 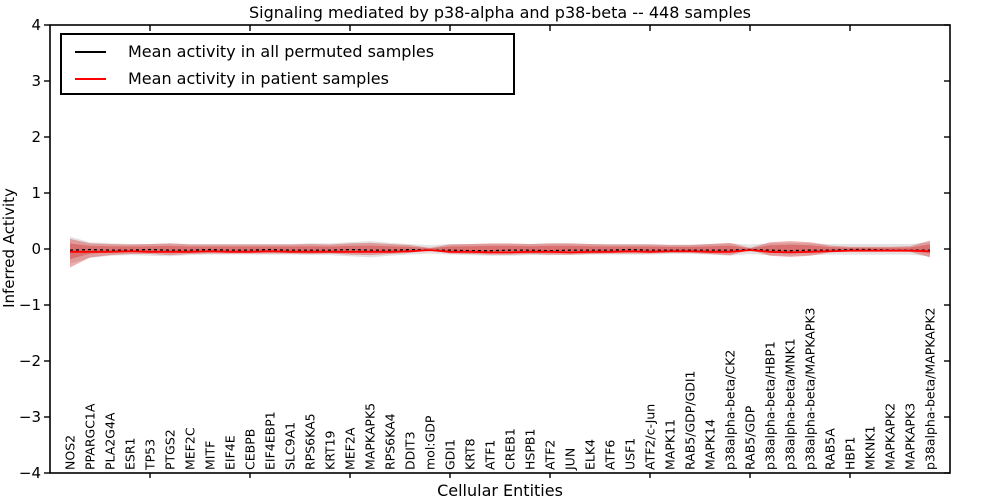 I want to click on entity-tick-label: GDI1, so click(x=450, y=454).